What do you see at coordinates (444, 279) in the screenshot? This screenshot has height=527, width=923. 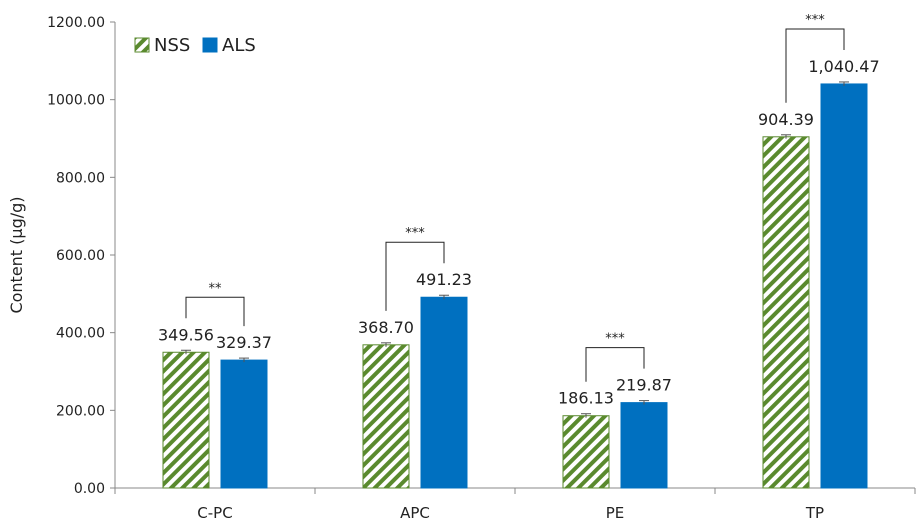 I see `data-label: 491.23` at bounding box center [444, 279].